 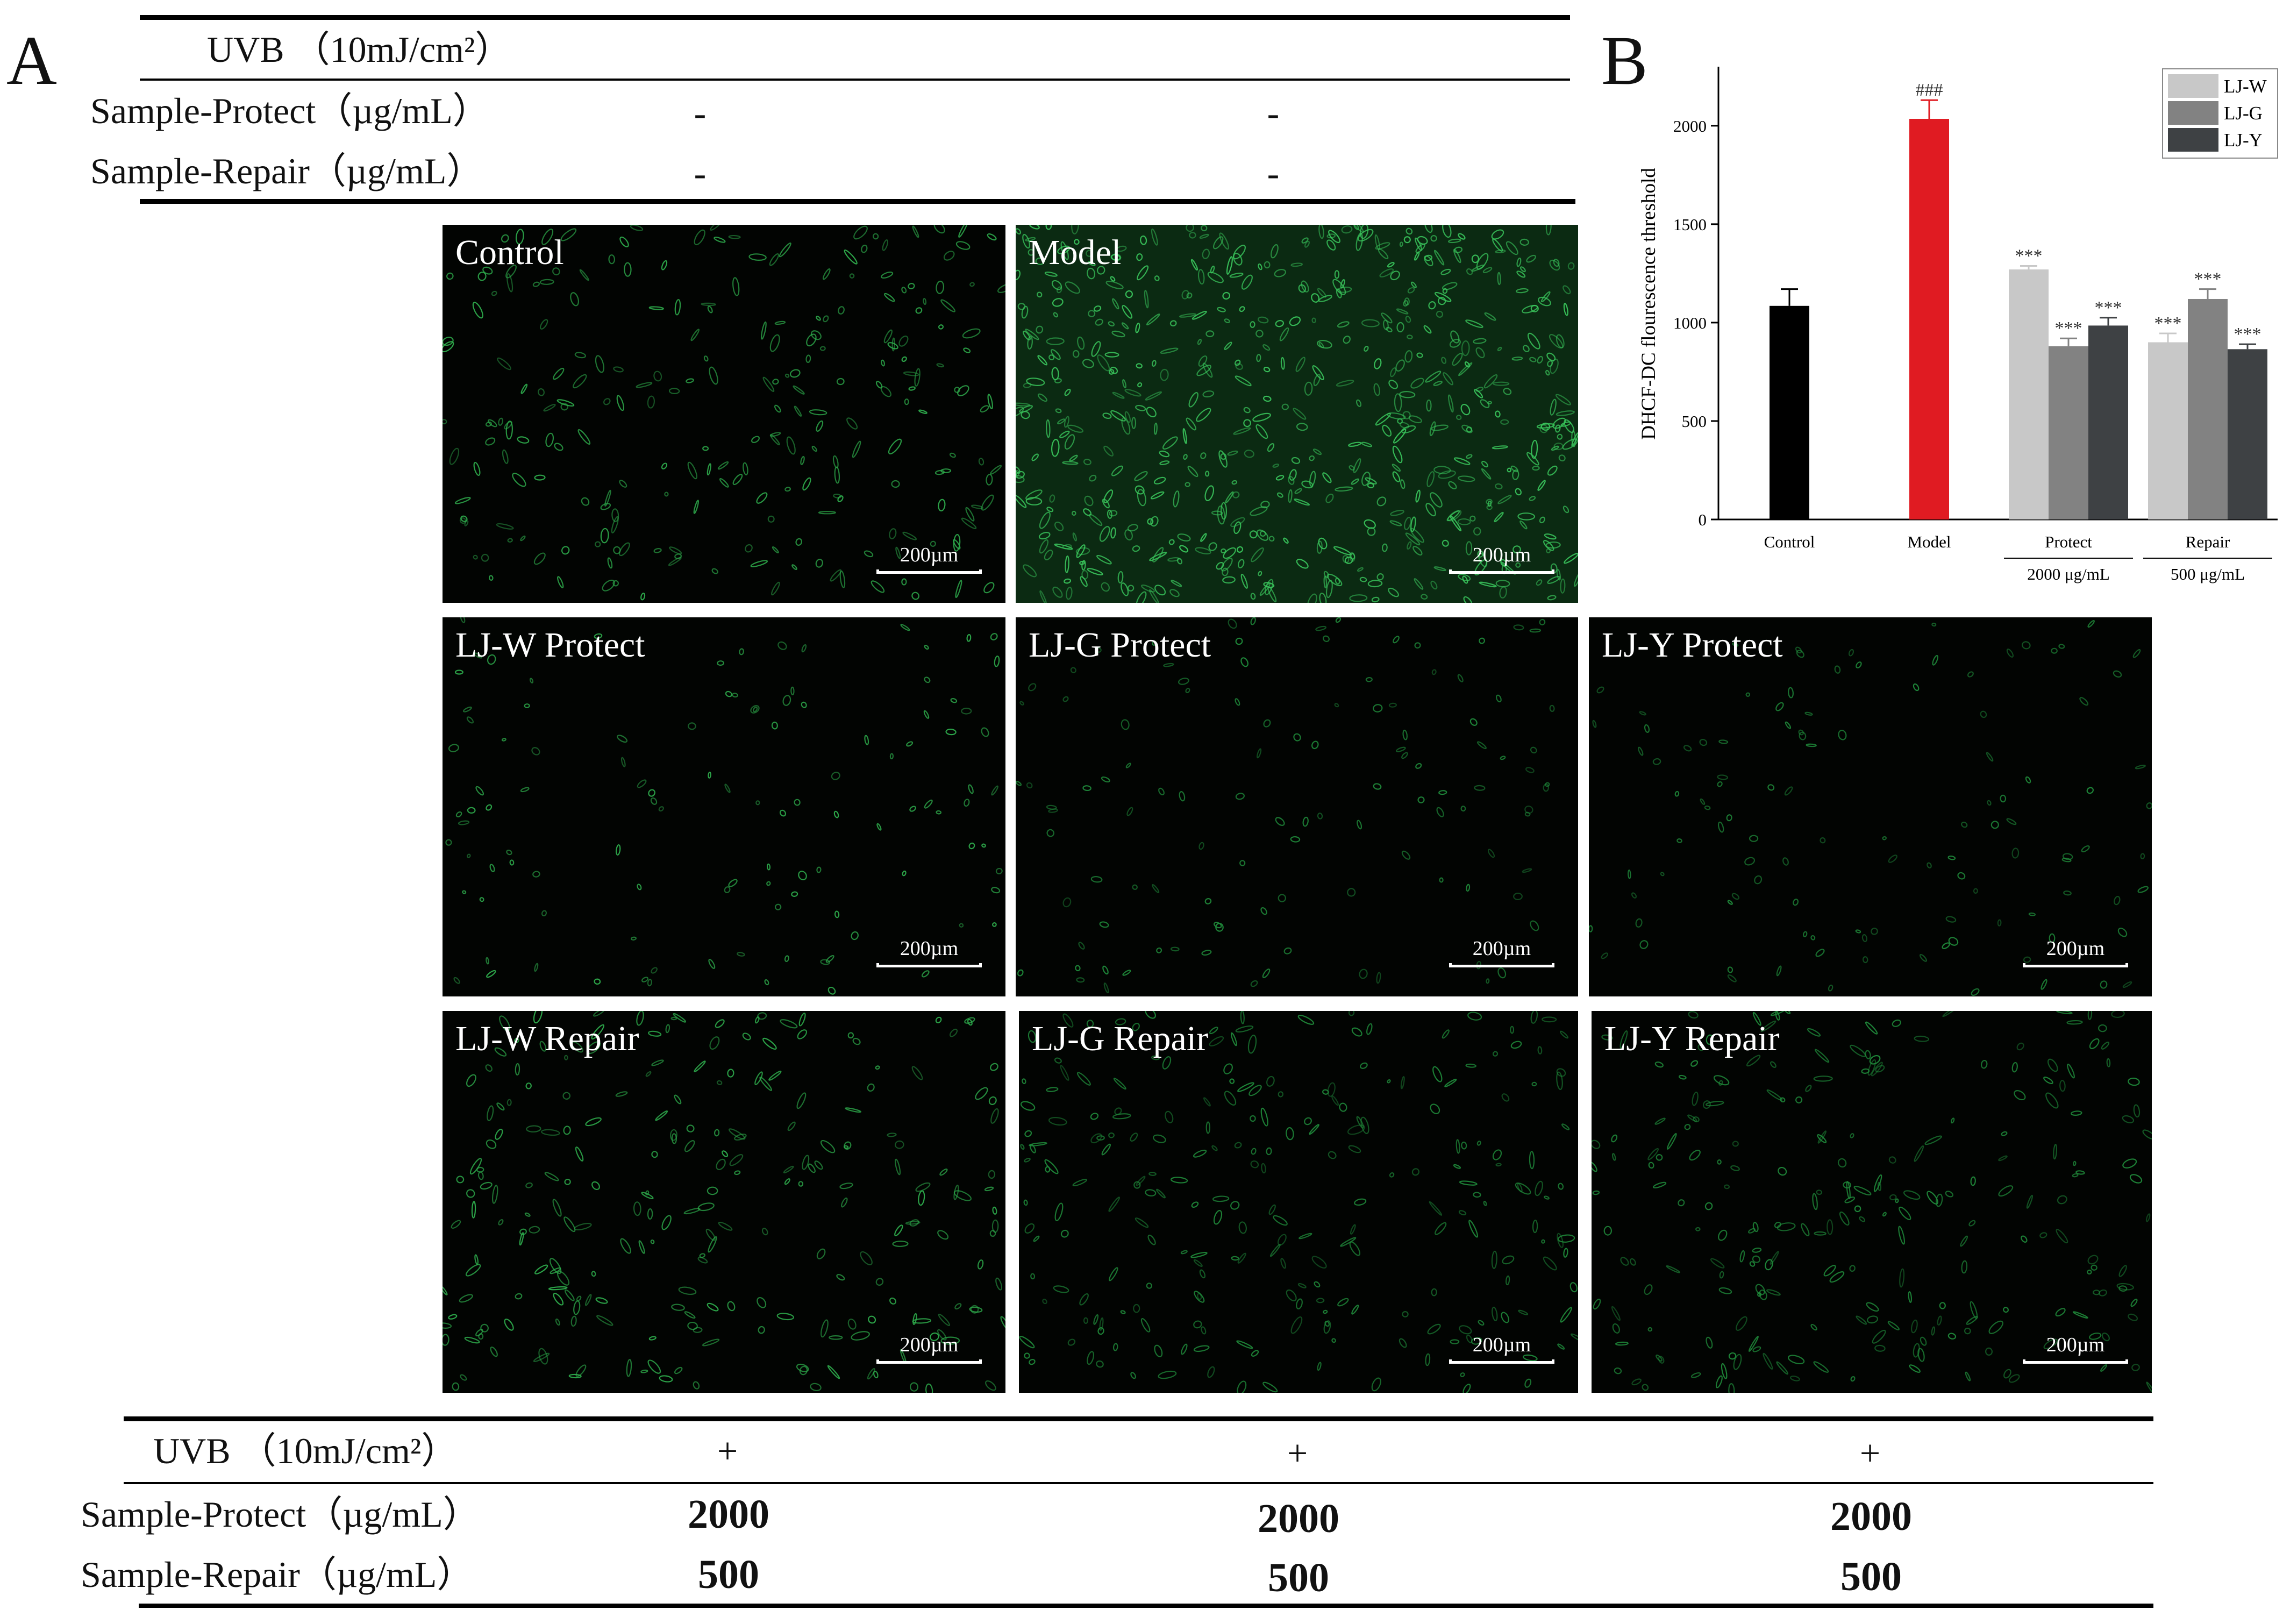 I want to click on cell-fluorescence, so click(x=724, y=806).